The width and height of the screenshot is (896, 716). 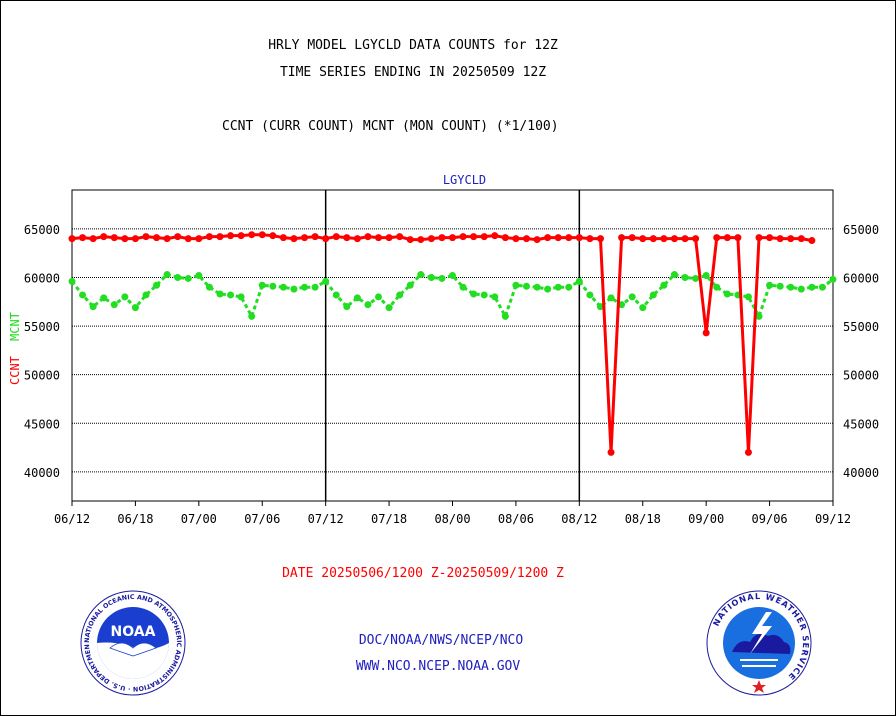 I want to click on y-tick-label-left: 50000, so click(x=42, y=376).